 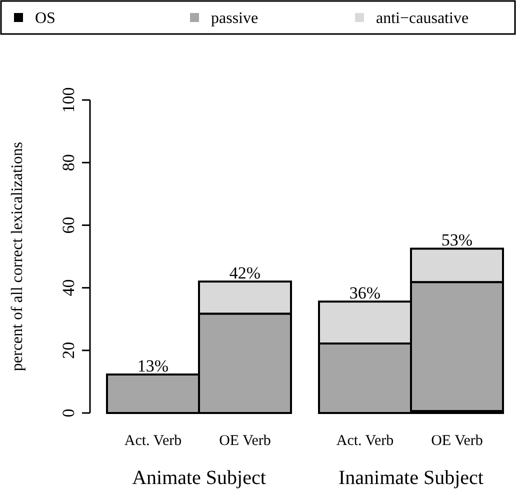 What do you see at coordinates (422, 18) in the screenshot?
I see `legend-label: anti−causative` at bounding box center [422, 18].